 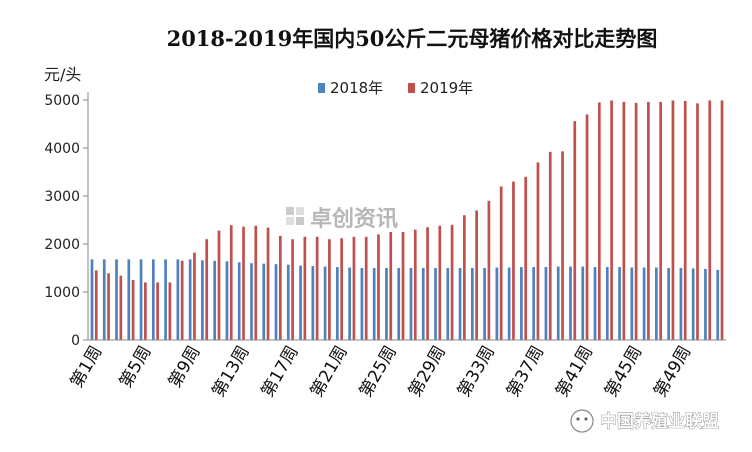 I want to click on legend-label: 2019年, so click(x=446, y=88).